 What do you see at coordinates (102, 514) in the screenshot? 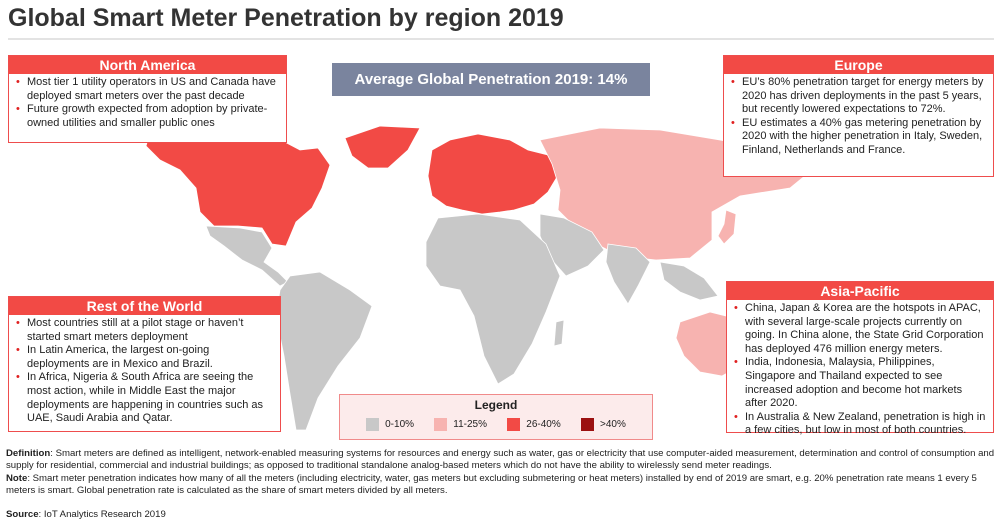
I see `source-body: : IoT Analytics Research 2019` at bounding box center [102, 514].